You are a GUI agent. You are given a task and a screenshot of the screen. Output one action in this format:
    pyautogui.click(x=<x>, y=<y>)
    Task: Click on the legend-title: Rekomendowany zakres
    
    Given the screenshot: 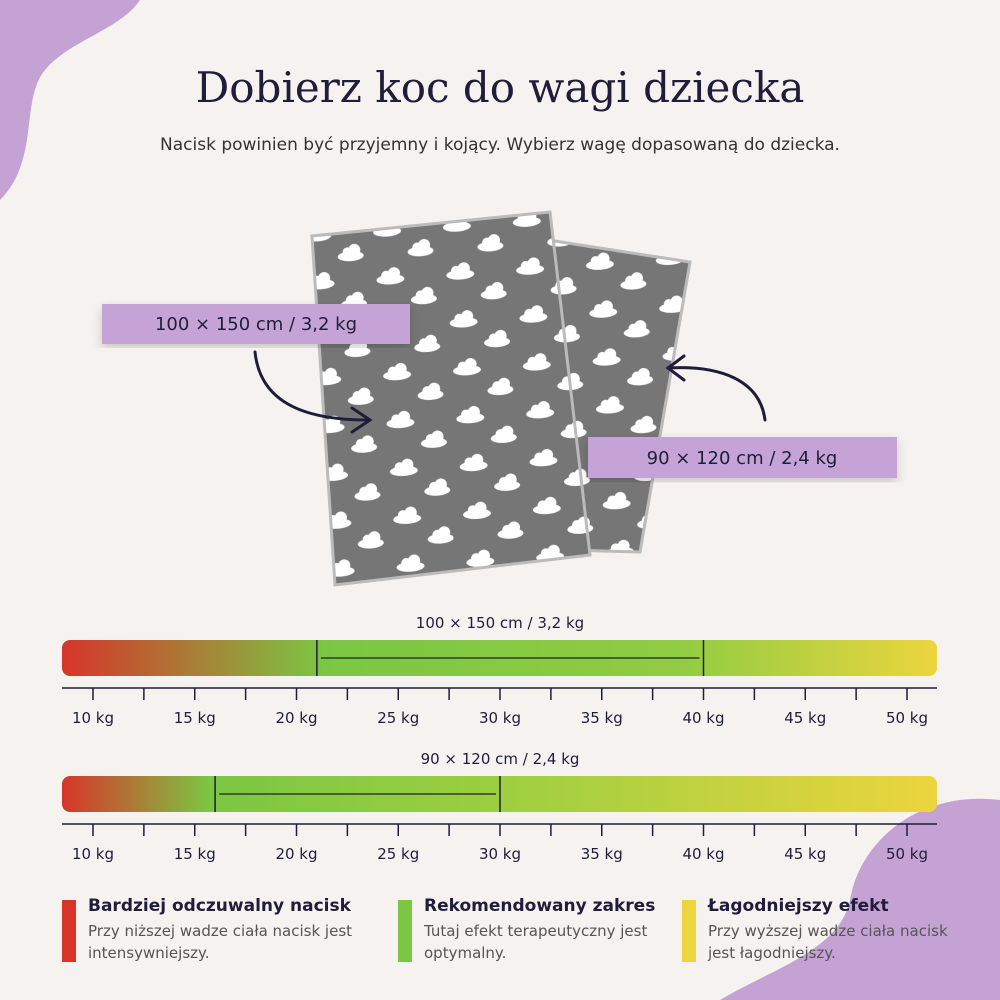 What is the action you would take?
    pyautogui.click(x=540, y=906)
    